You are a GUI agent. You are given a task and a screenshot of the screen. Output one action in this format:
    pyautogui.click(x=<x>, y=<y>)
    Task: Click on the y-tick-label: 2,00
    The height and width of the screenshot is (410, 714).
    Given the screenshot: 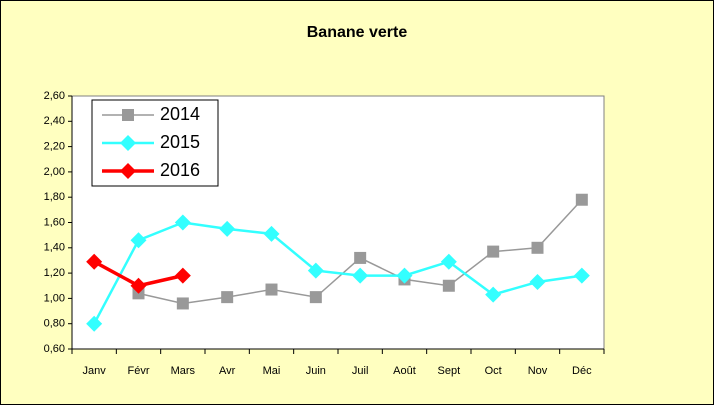 What is the action you would take?
    pyautogui.click(x=54, y=172)
    